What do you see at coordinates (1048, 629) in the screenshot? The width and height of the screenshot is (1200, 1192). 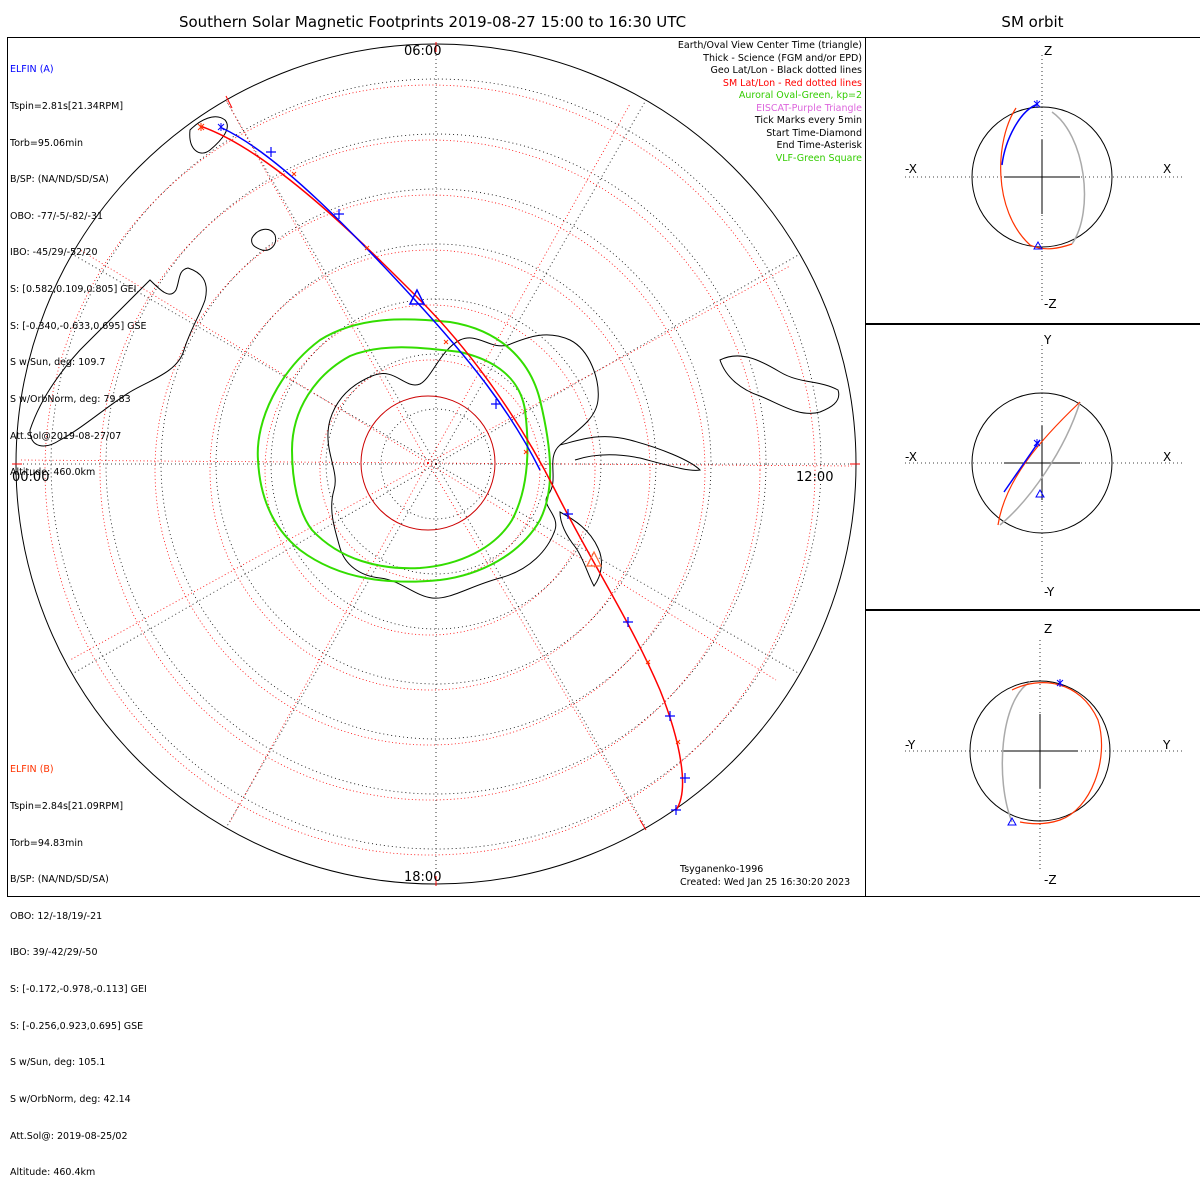 I see `panel3-top-label: Z` at bounding box center [1048, 629].